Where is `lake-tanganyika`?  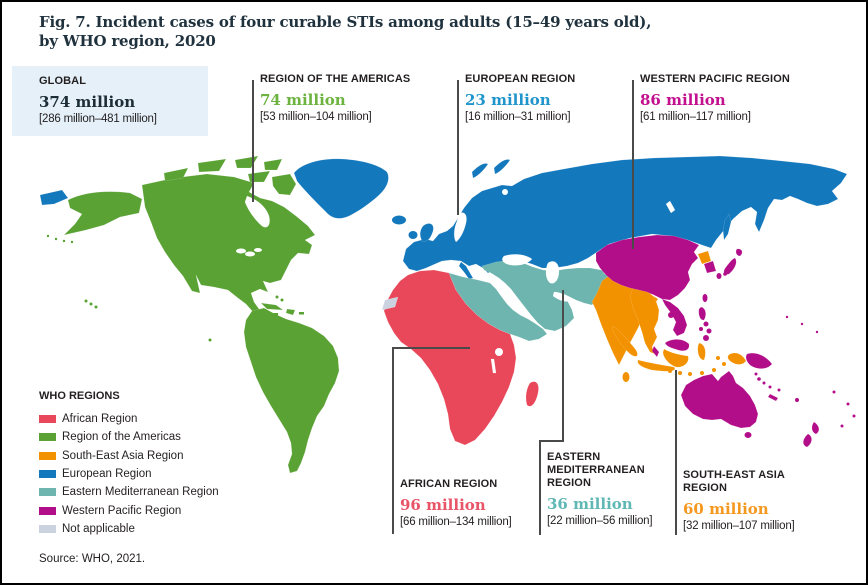
lake-tanganyika is located at coordinates (493, 366).